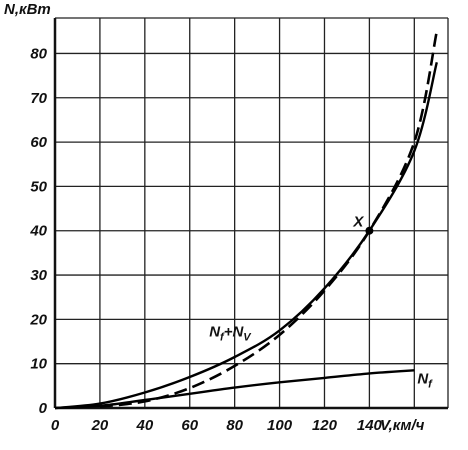 The image size is (468, 450). I want to click on x-tick-label: 80, so click(234, 425).